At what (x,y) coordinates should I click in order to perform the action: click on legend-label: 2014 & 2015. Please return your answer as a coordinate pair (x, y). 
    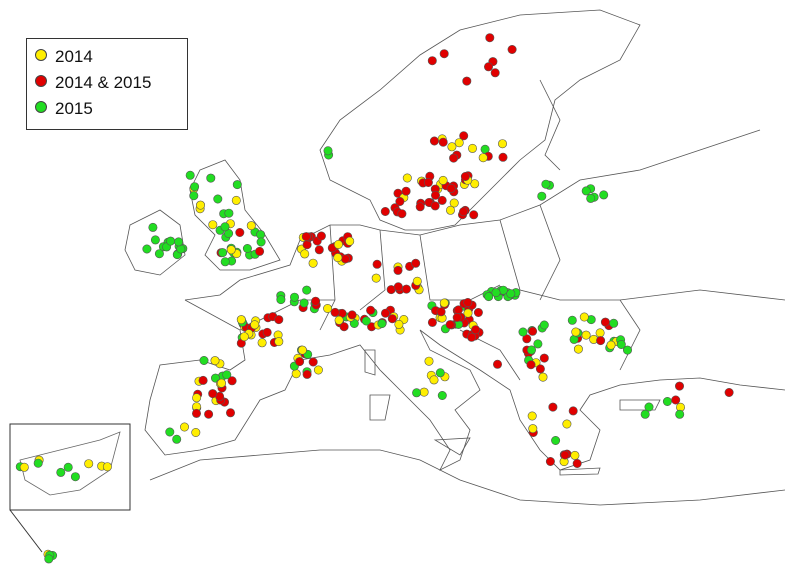
    Looking at the image, I should click on (103, 82).